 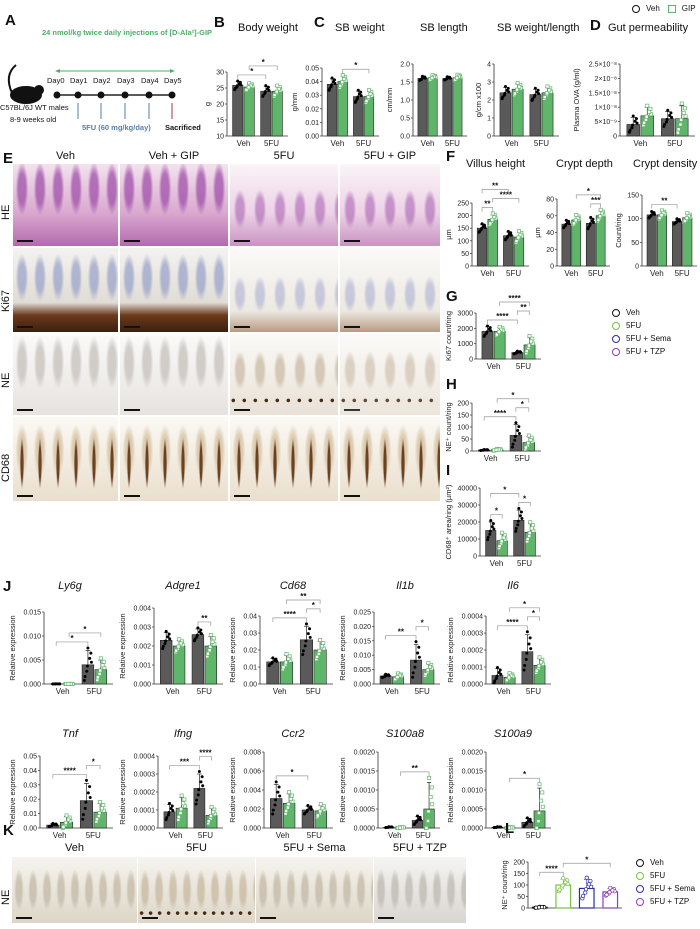 I want to click on chart-title: Crypt depth, so click(x=584, y=164).